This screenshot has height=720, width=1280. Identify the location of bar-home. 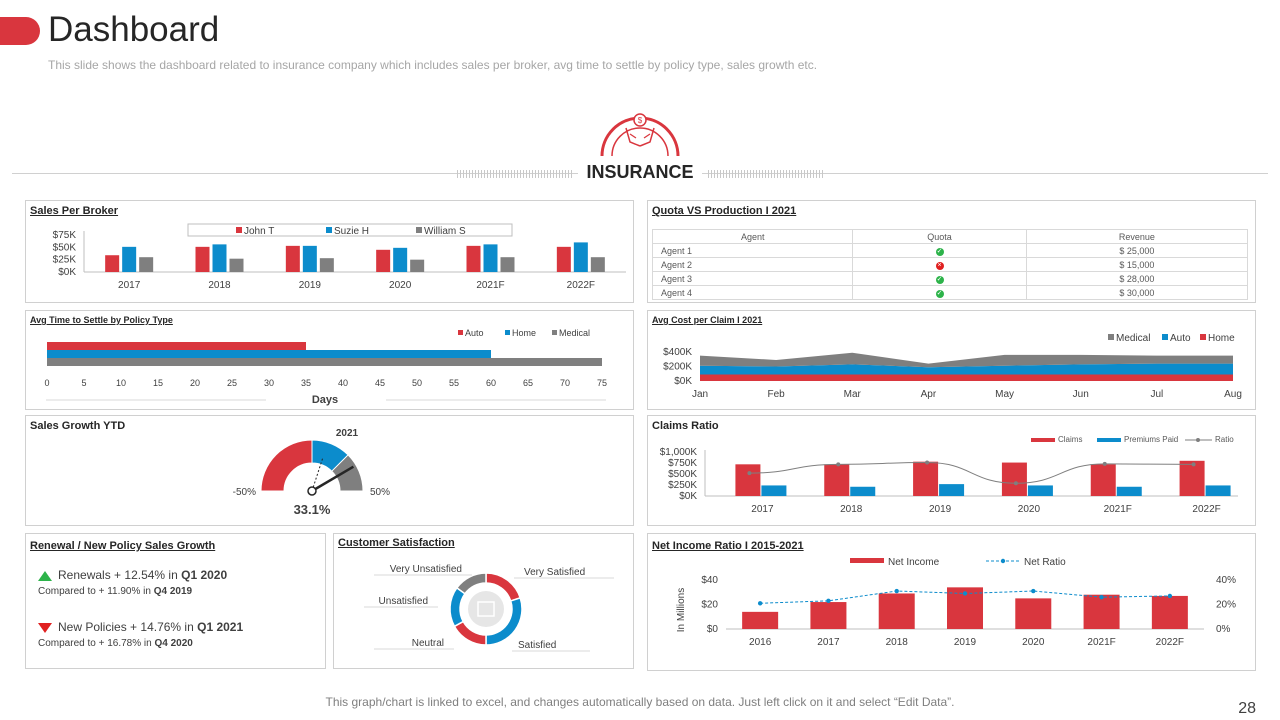
(269, 354).